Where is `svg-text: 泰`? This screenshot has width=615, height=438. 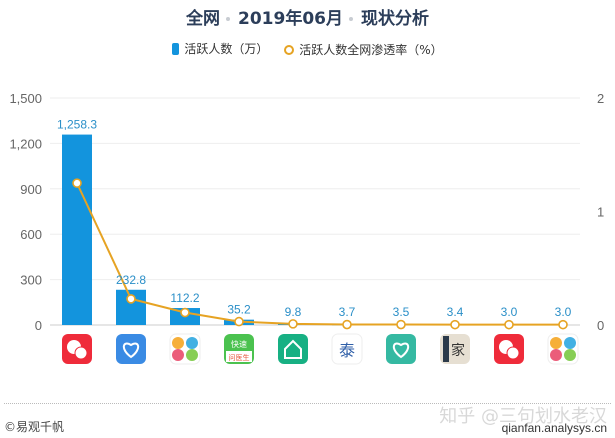
svg-text: 泰 is located at coordinates (347, 350).